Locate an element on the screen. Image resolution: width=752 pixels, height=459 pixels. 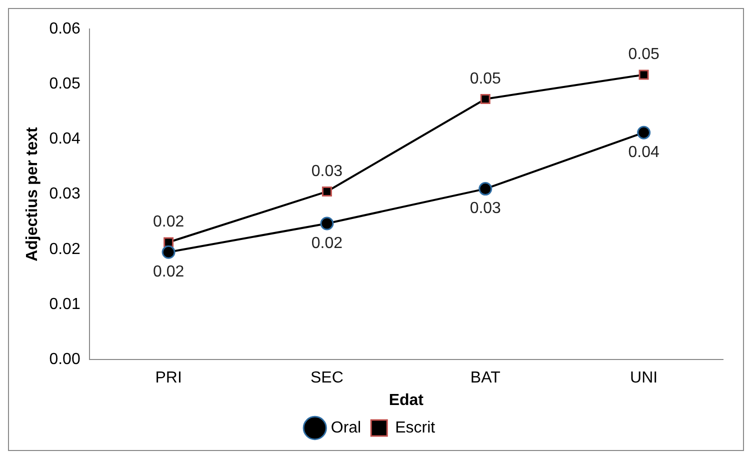
y-tick-label: 0.06 is located at coordinates (64, 29).